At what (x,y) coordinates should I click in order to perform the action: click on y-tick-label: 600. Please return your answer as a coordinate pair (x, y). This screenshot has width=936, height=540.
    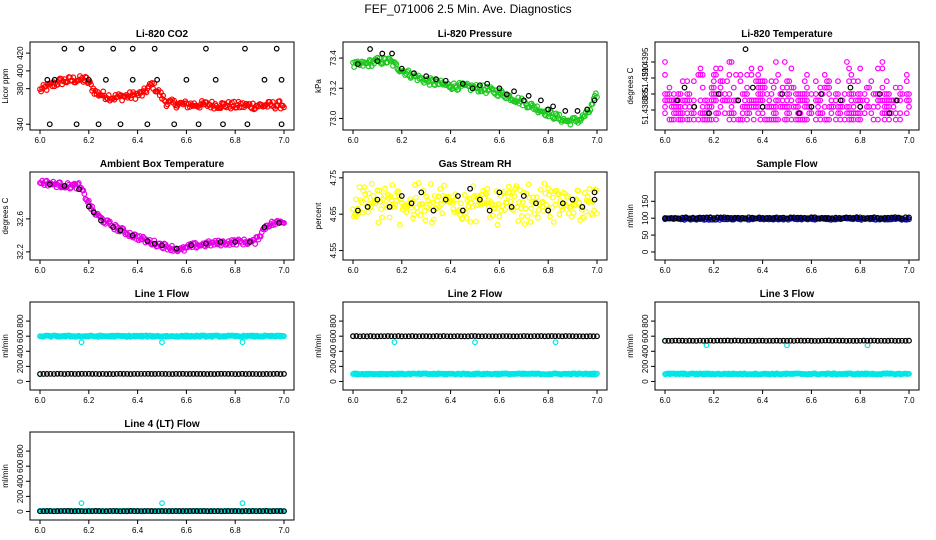
    Looking at the image, I should click on (333, 336).